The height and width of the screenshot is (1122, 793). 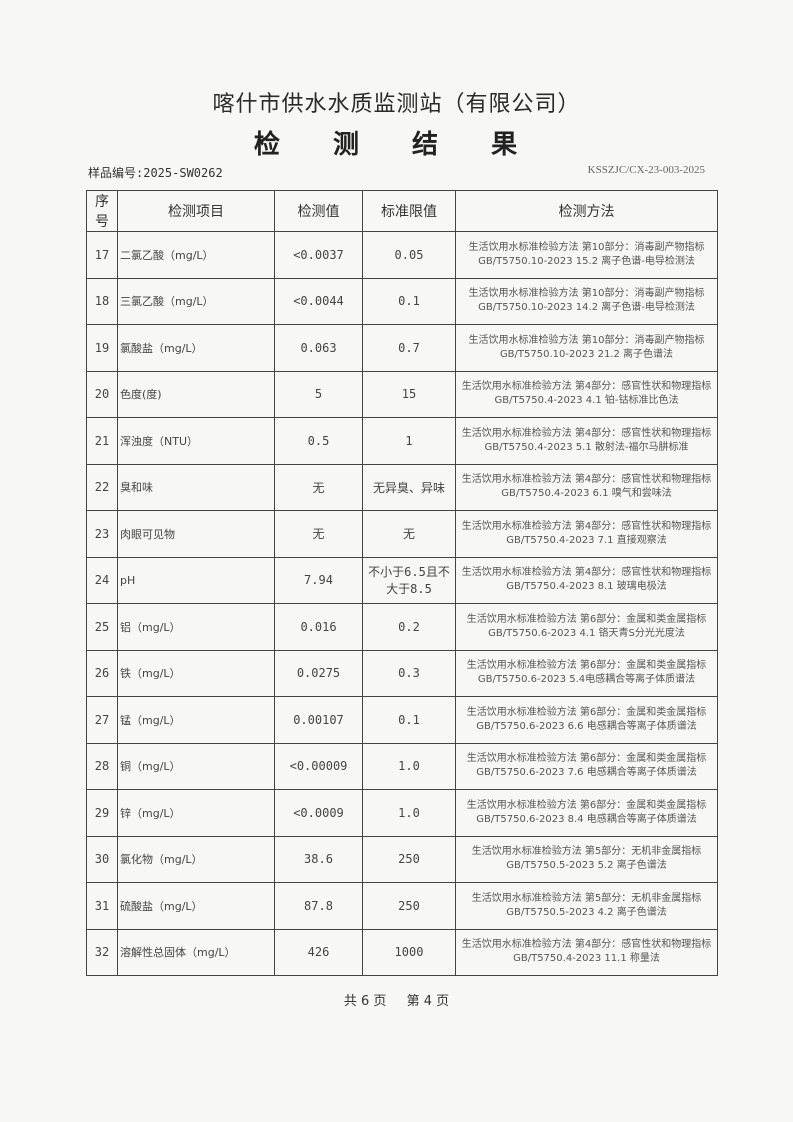 I want to click on cell-item: 铜（mg/L）, so click(x=196, y=766).